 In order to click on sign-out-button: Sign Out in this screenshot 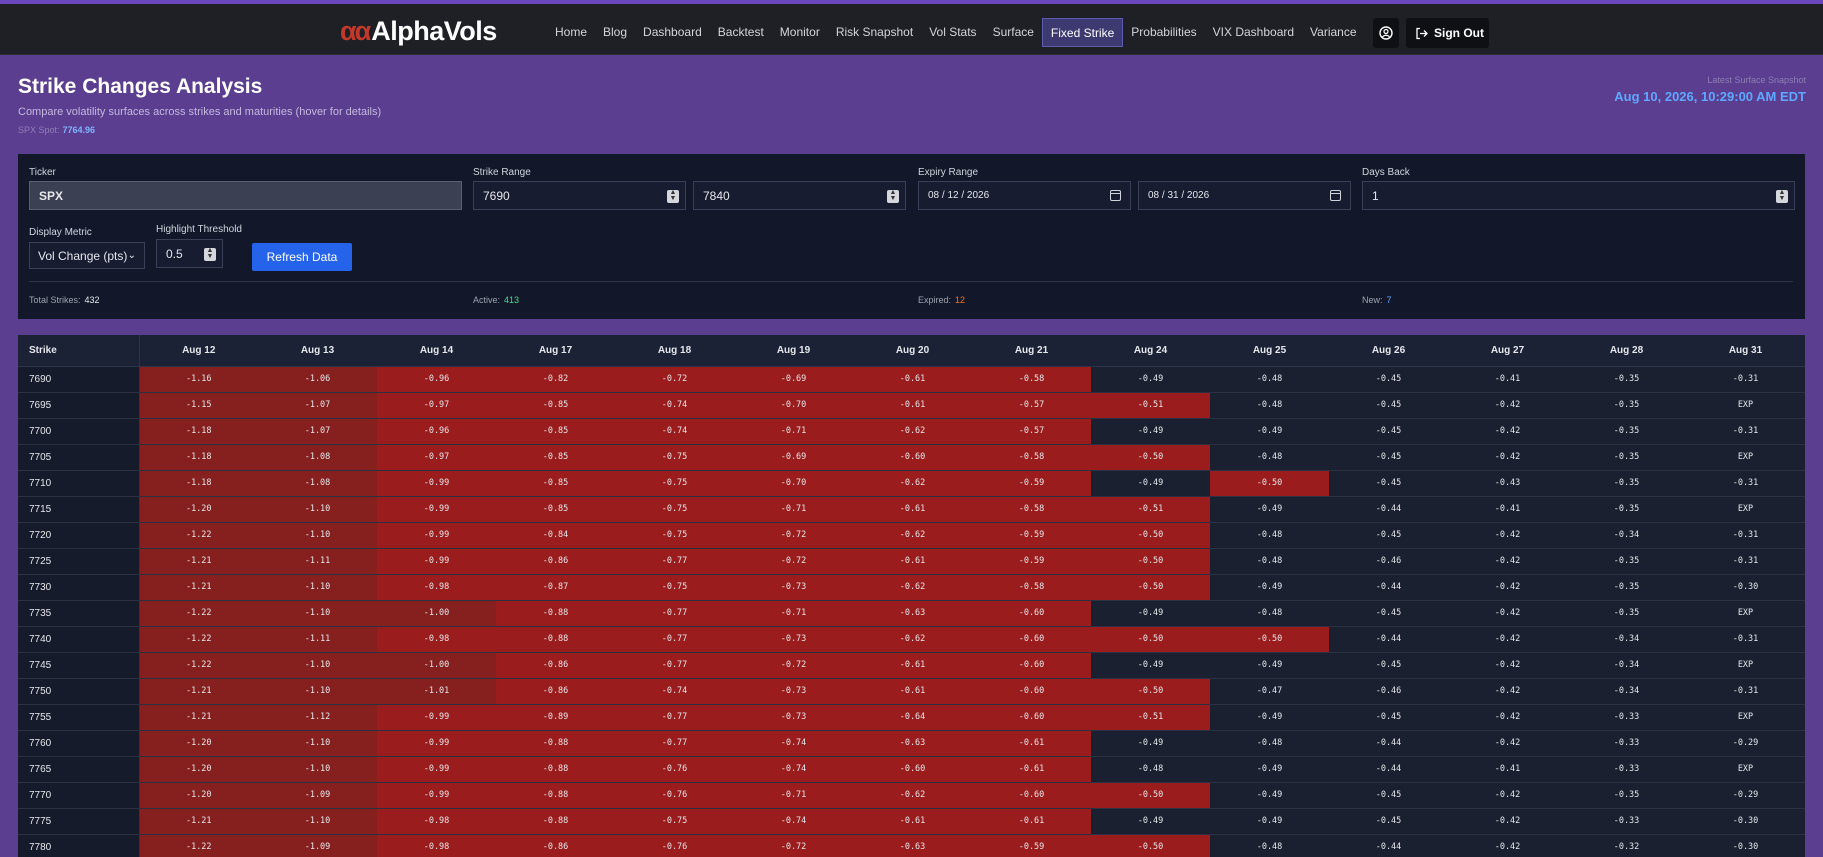, I will do `click(1447, 33)`.